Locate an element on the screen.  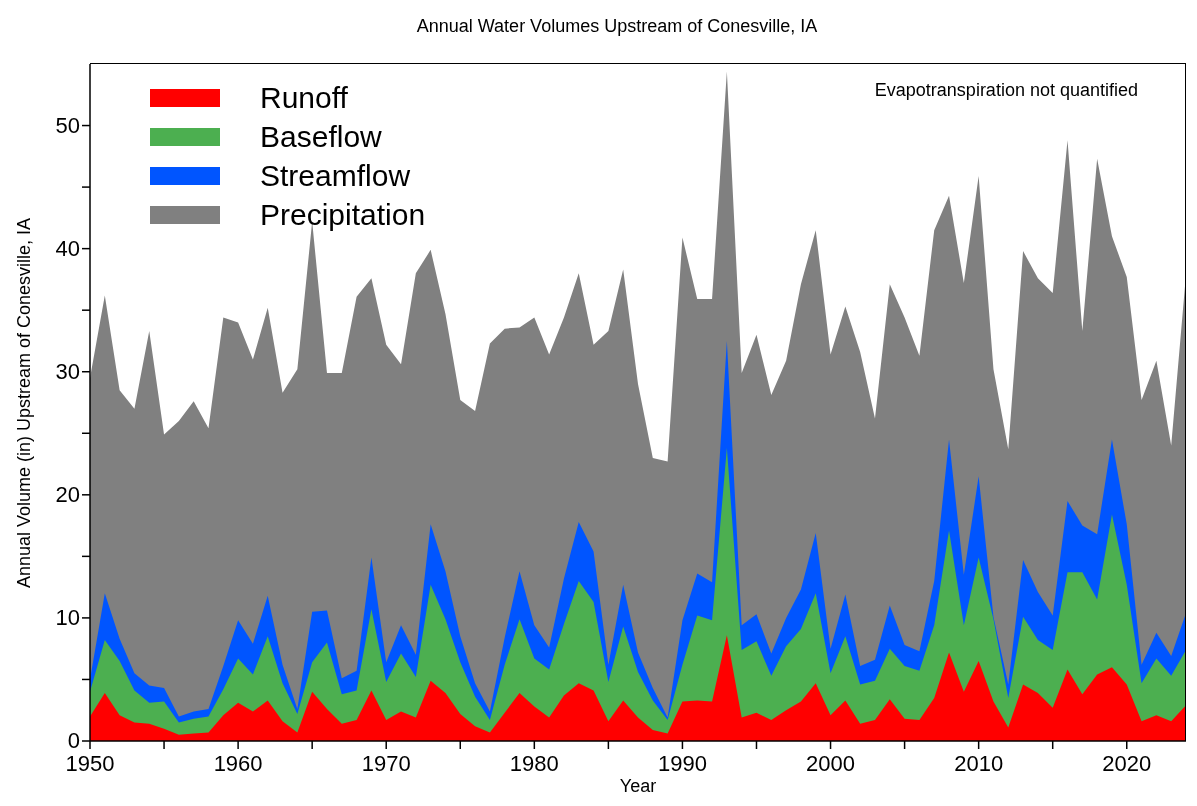
x-tick-label: 2020 is located at coordinates (1127, 763).